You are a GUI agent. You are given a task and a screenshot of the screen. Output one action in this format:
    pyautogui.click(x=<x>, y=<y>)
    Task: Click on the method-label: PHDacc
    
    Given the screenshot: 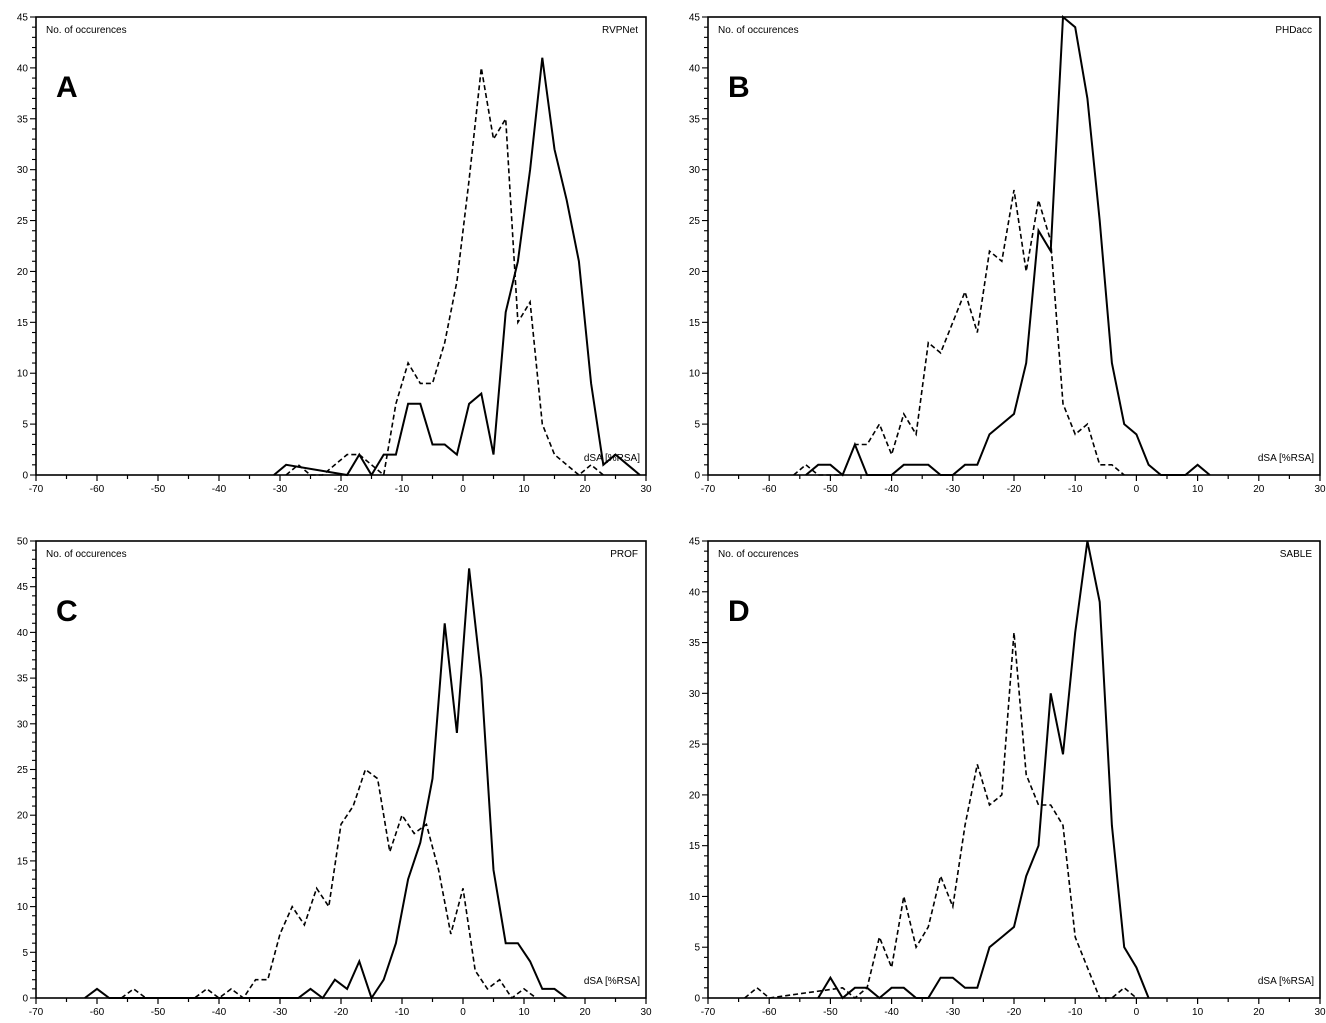 What is the action you would take?
    pyautogui.click(x=1293, y=30)
    